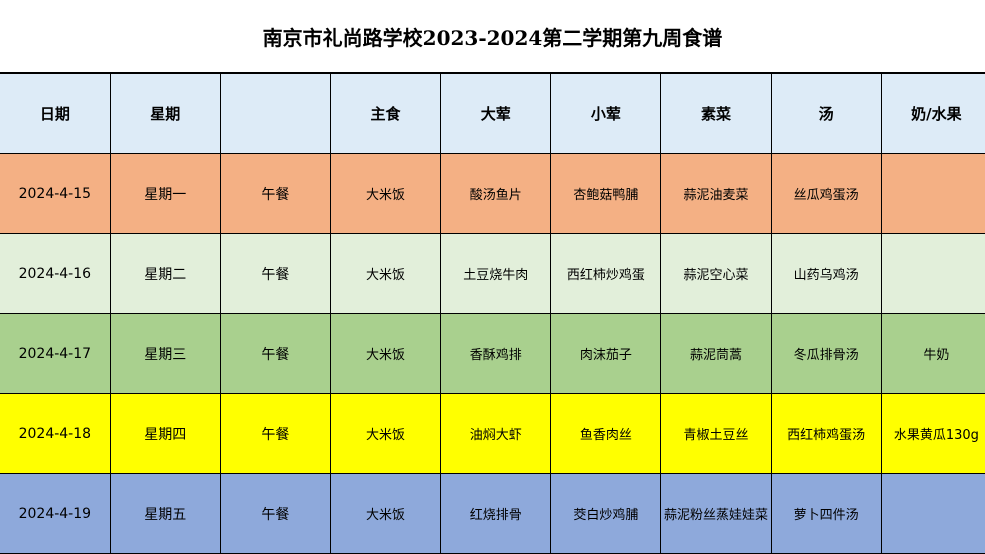  I want to click on table-row: 2024-4-19 星期五 午餐 大米饭 红烧排骨 茭白炒鸡脯 蒜泥粉丝蒸娃娃菜 萝卜四件汤, so click(492, 513).